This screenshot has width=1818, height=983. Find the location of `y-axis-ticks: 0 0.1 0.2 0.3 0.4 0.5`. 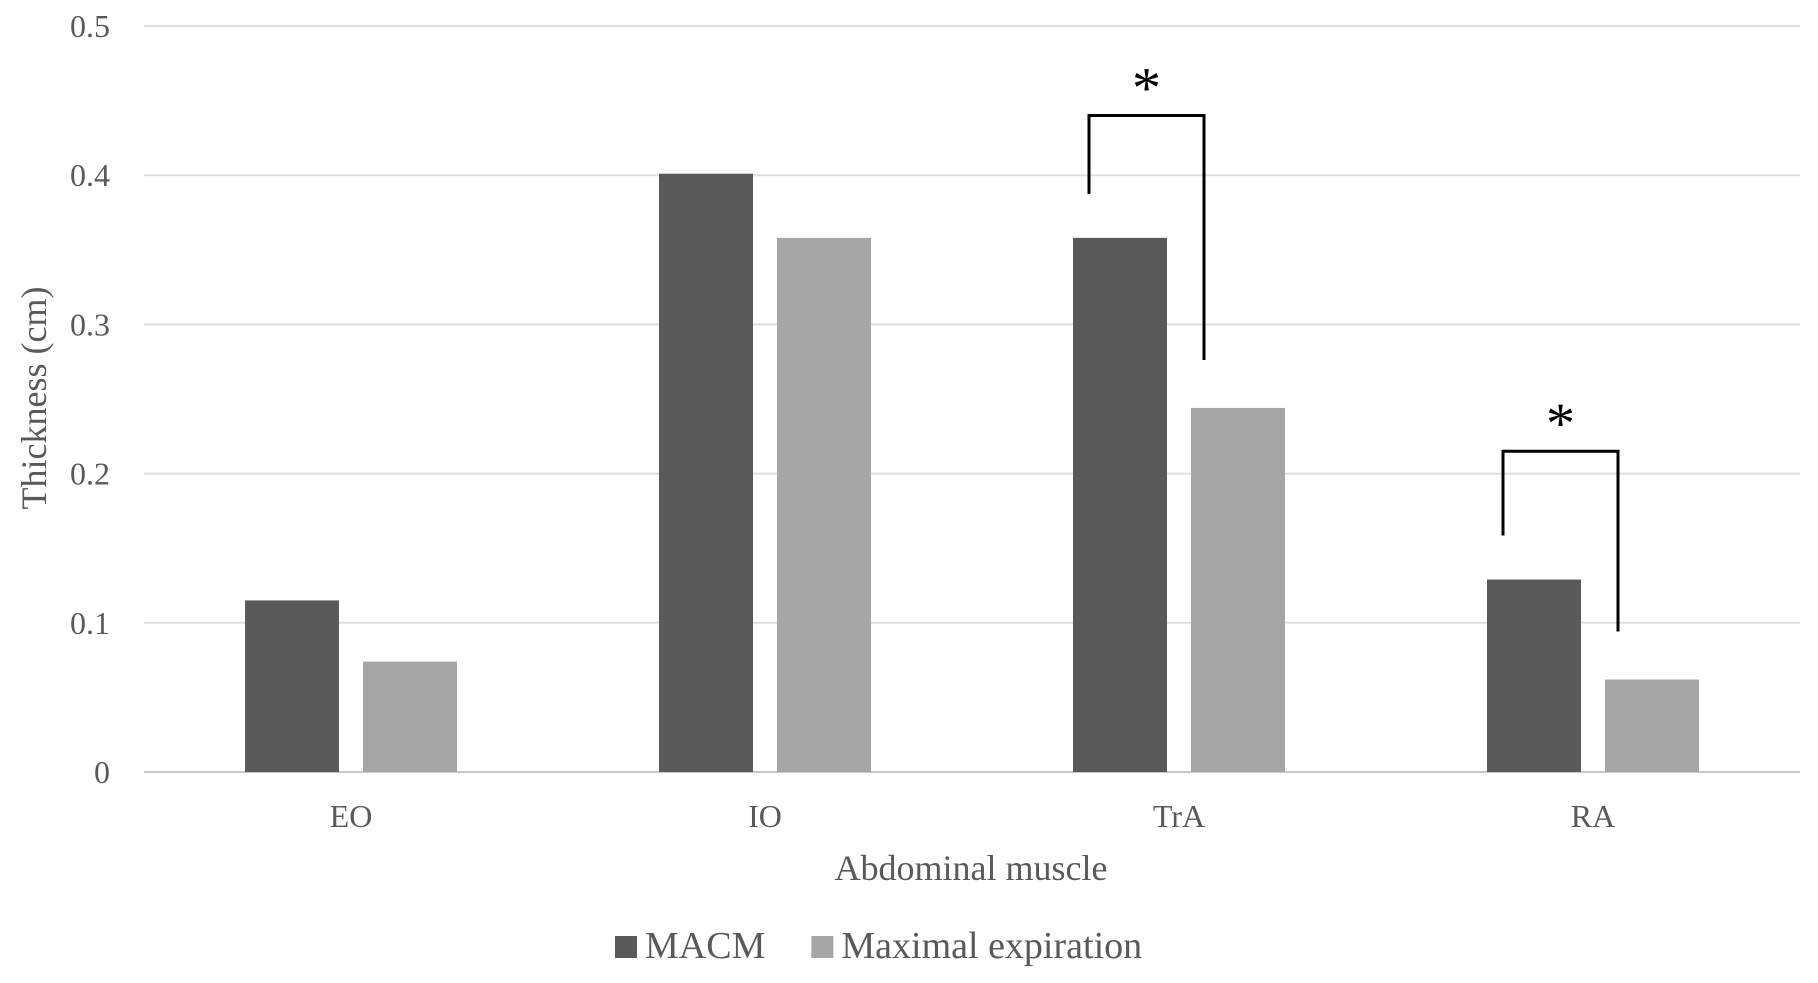

y-axis-ticks: 0 0.1 0.2 0.3 0.4 0.5 is located at coordinates (90, 399).